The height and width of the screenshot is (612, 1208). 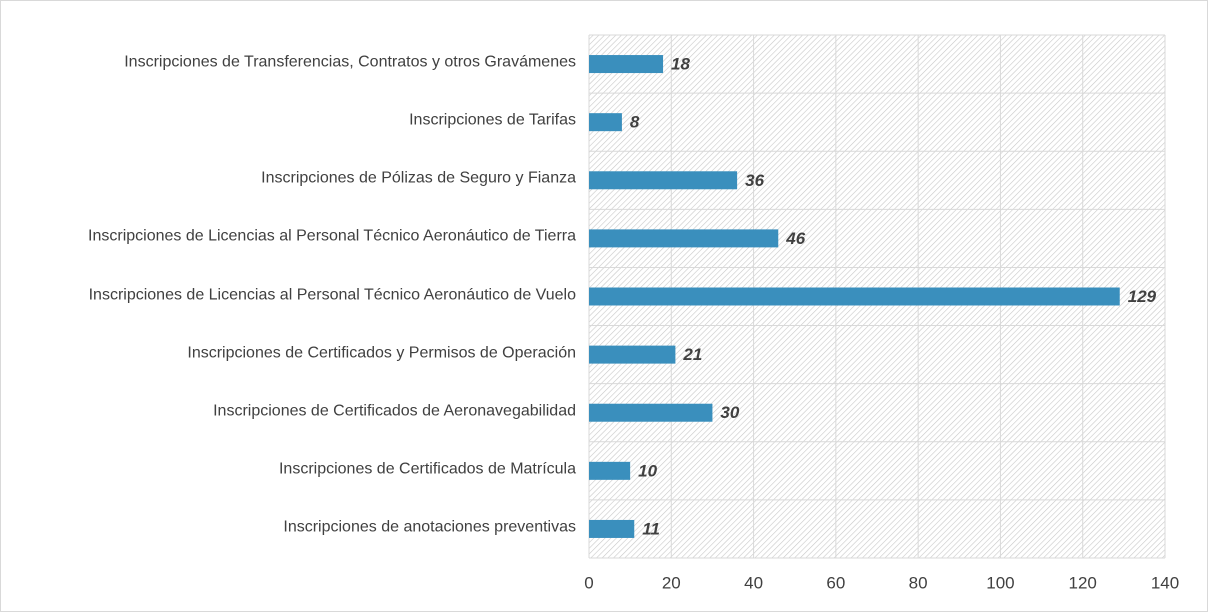 I want to click on x-tick-label: 20, so click(x=671, y=582).